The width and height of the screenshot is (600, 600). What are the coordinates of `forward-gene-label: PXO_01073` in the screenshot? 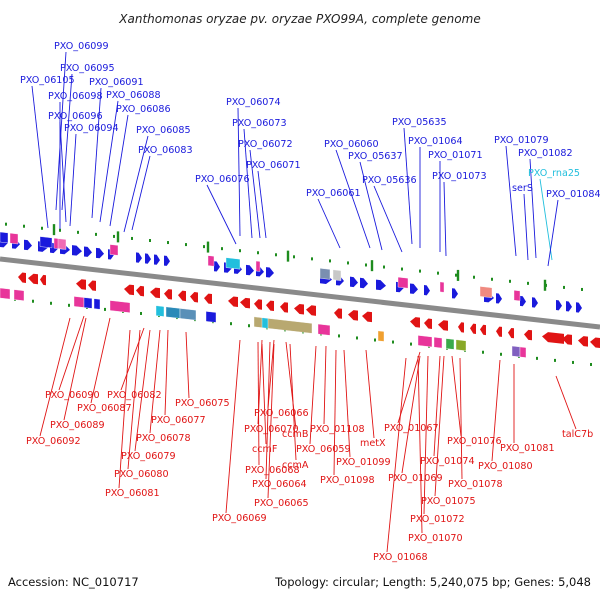 It's located at (459, 176).